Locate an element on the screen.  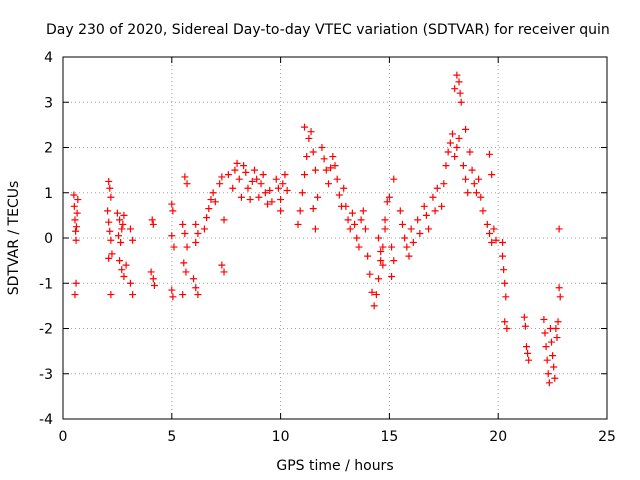
y-axis-label: SDTVAR / TECUs is located at coordinates (14, 238).